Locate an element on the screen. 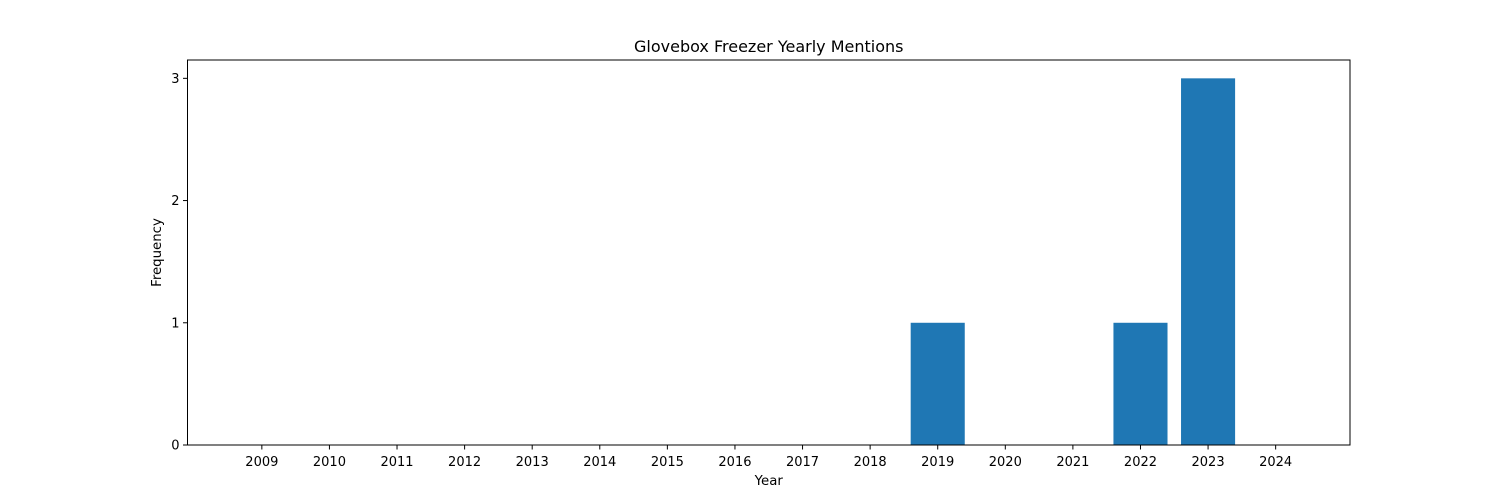  y-tick-label: 2 is located at coordinates (175, 201).